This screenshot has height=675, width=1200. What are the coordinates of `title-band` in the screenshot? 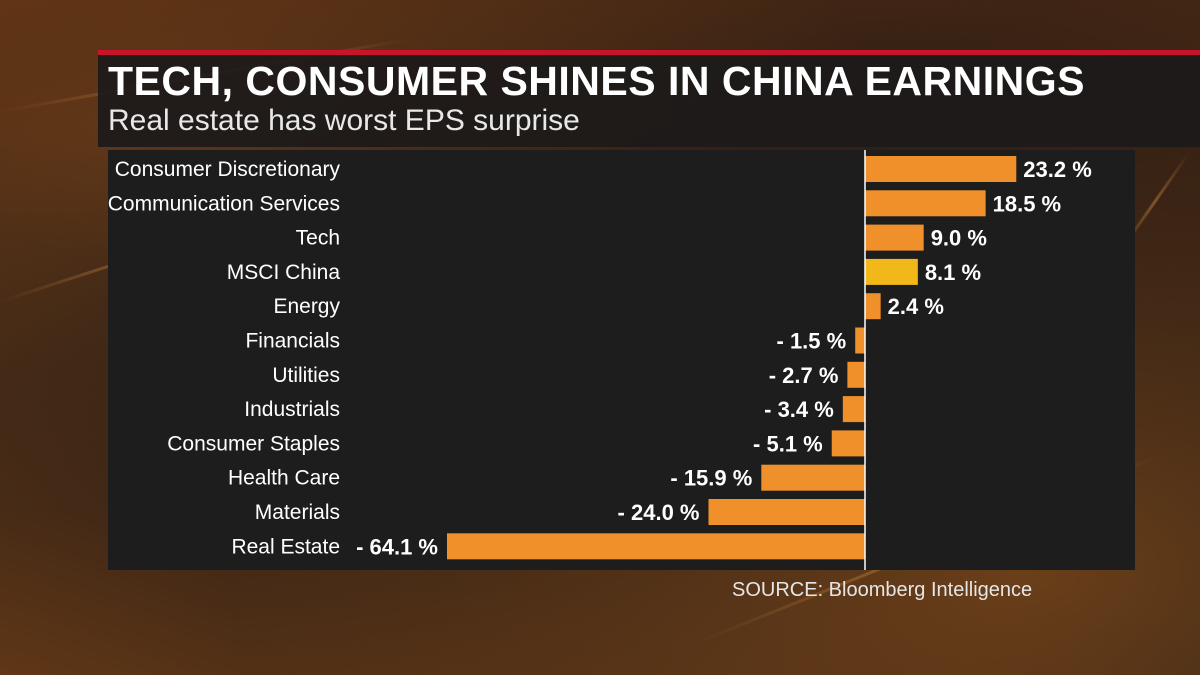 It's located at (649, 101).